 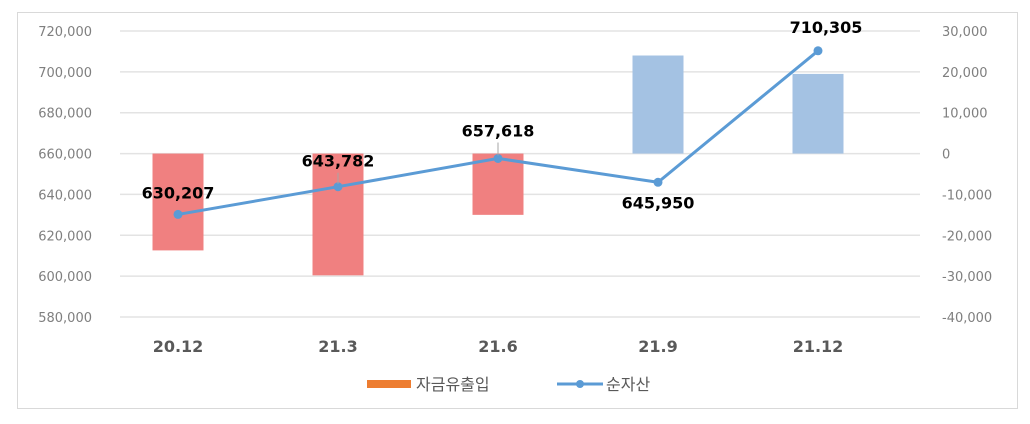 I want to click on left-axis-tick: 620,000, so click(x=65, y=236).